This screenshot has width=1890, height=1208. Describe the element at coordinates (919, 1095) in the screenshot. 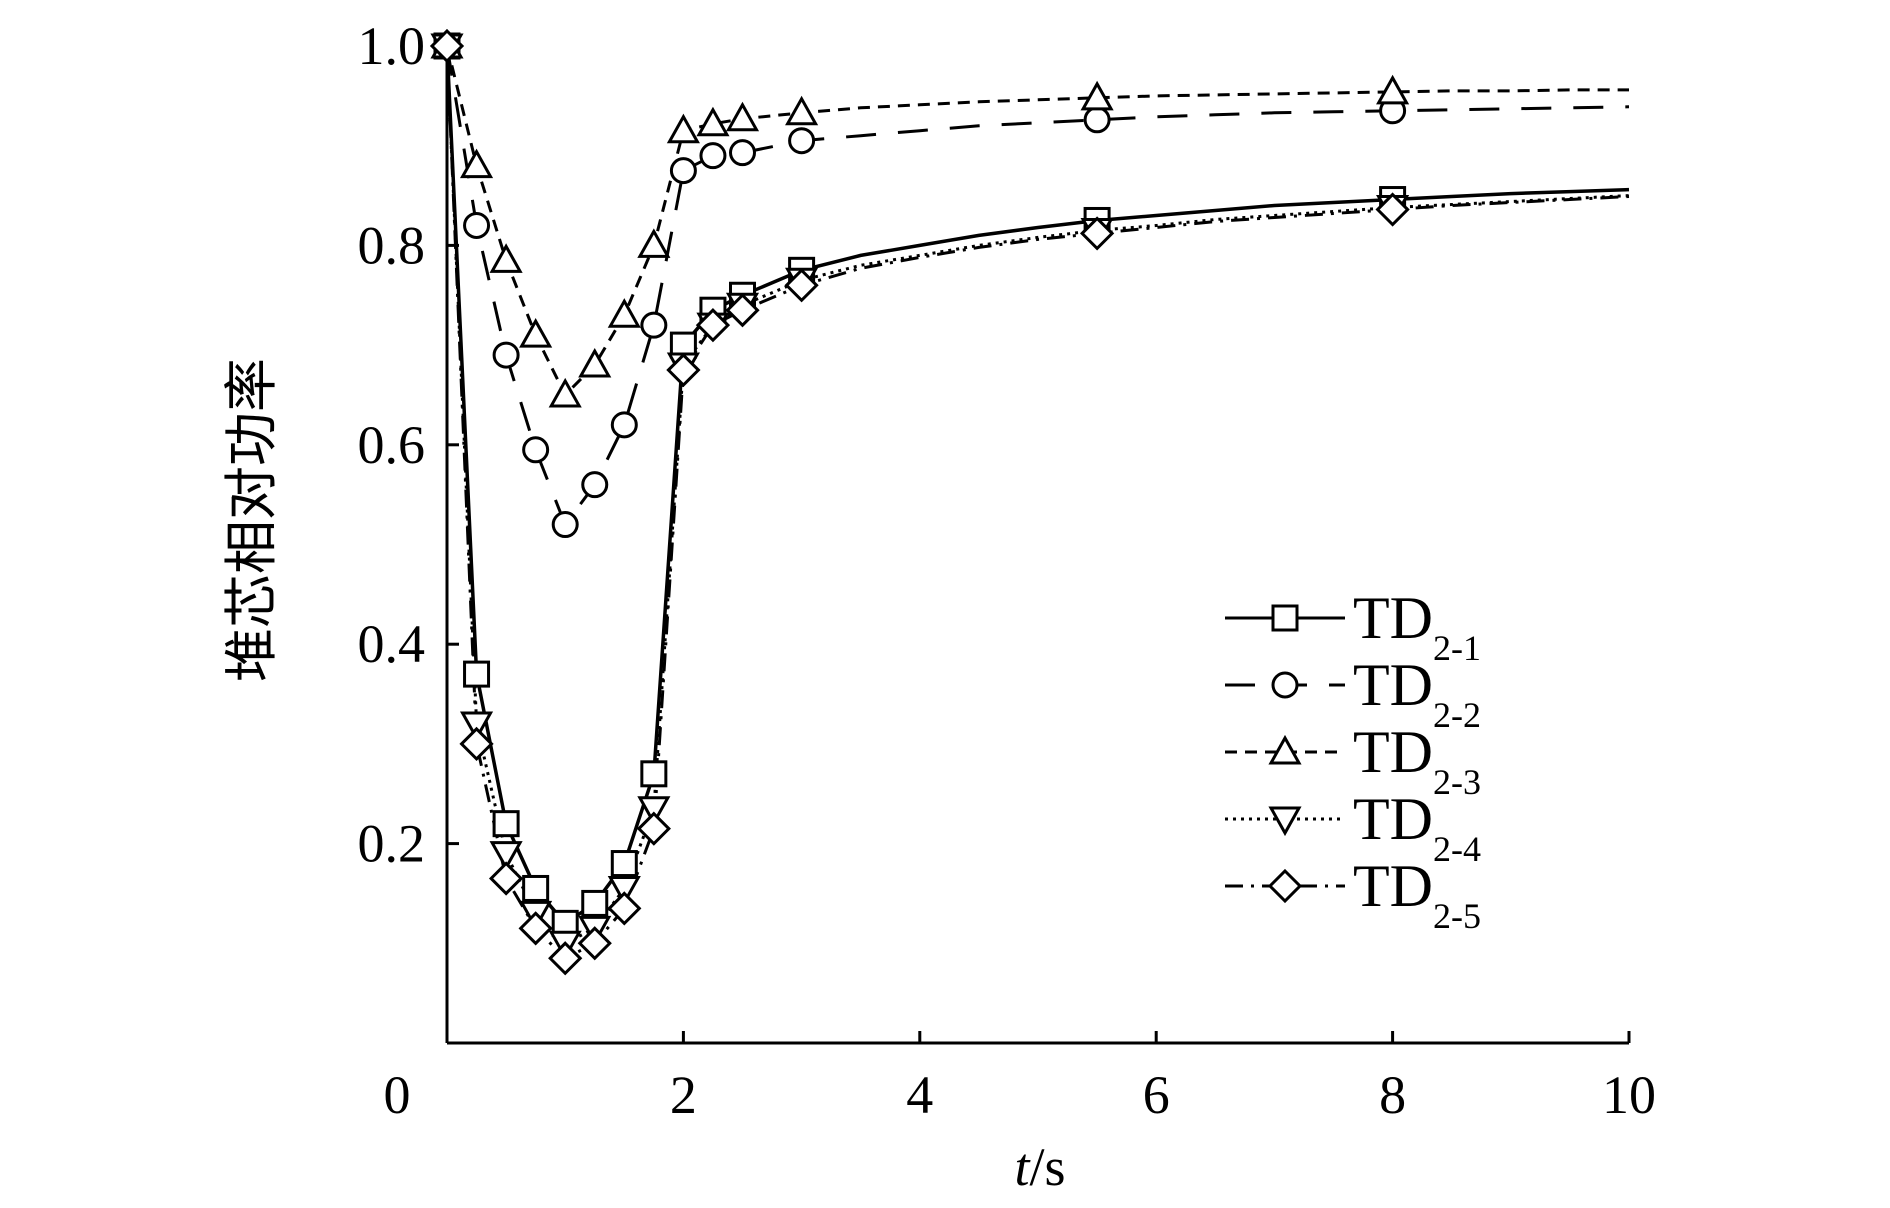

I see `x-tick-label: 4` at that location.